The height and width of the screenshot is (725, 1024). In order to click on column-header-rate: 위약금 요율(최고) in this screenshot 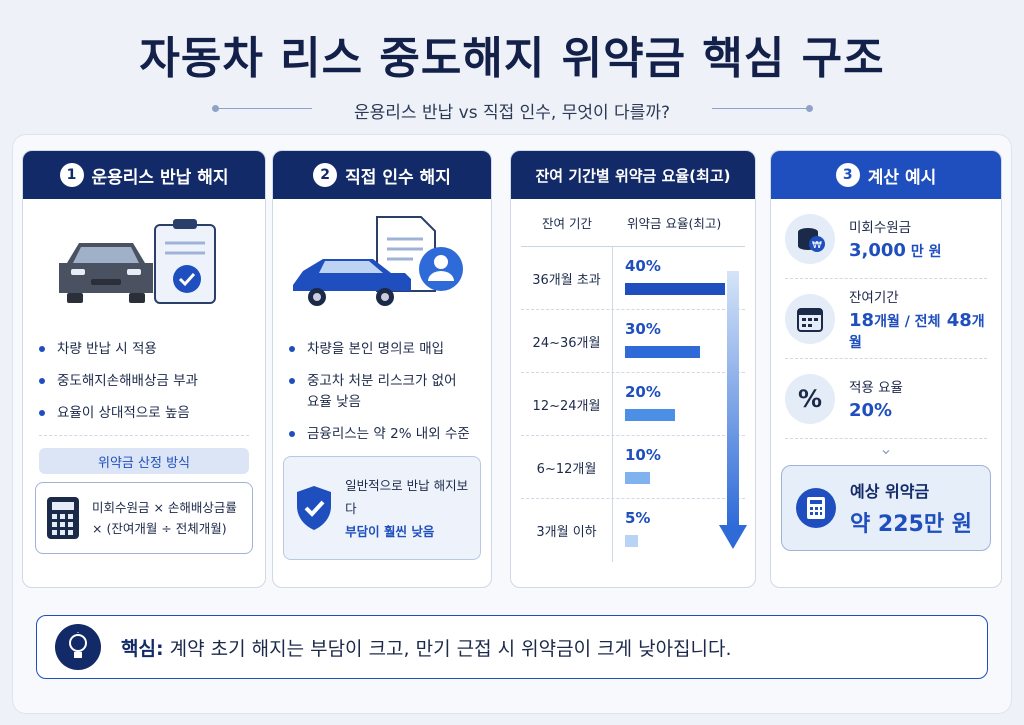, I will do `click(674, 223)`.